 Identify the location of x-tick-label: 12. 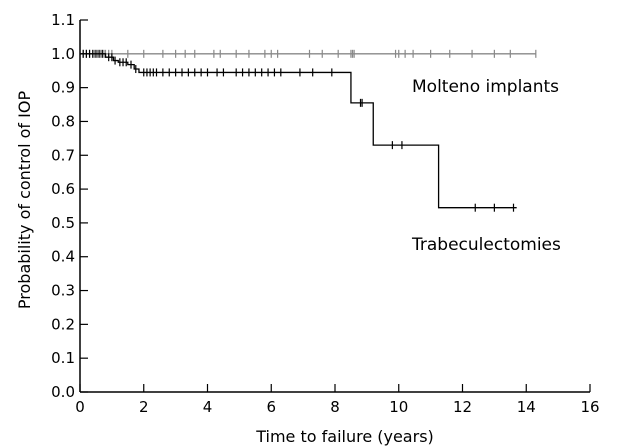
(462, 407).